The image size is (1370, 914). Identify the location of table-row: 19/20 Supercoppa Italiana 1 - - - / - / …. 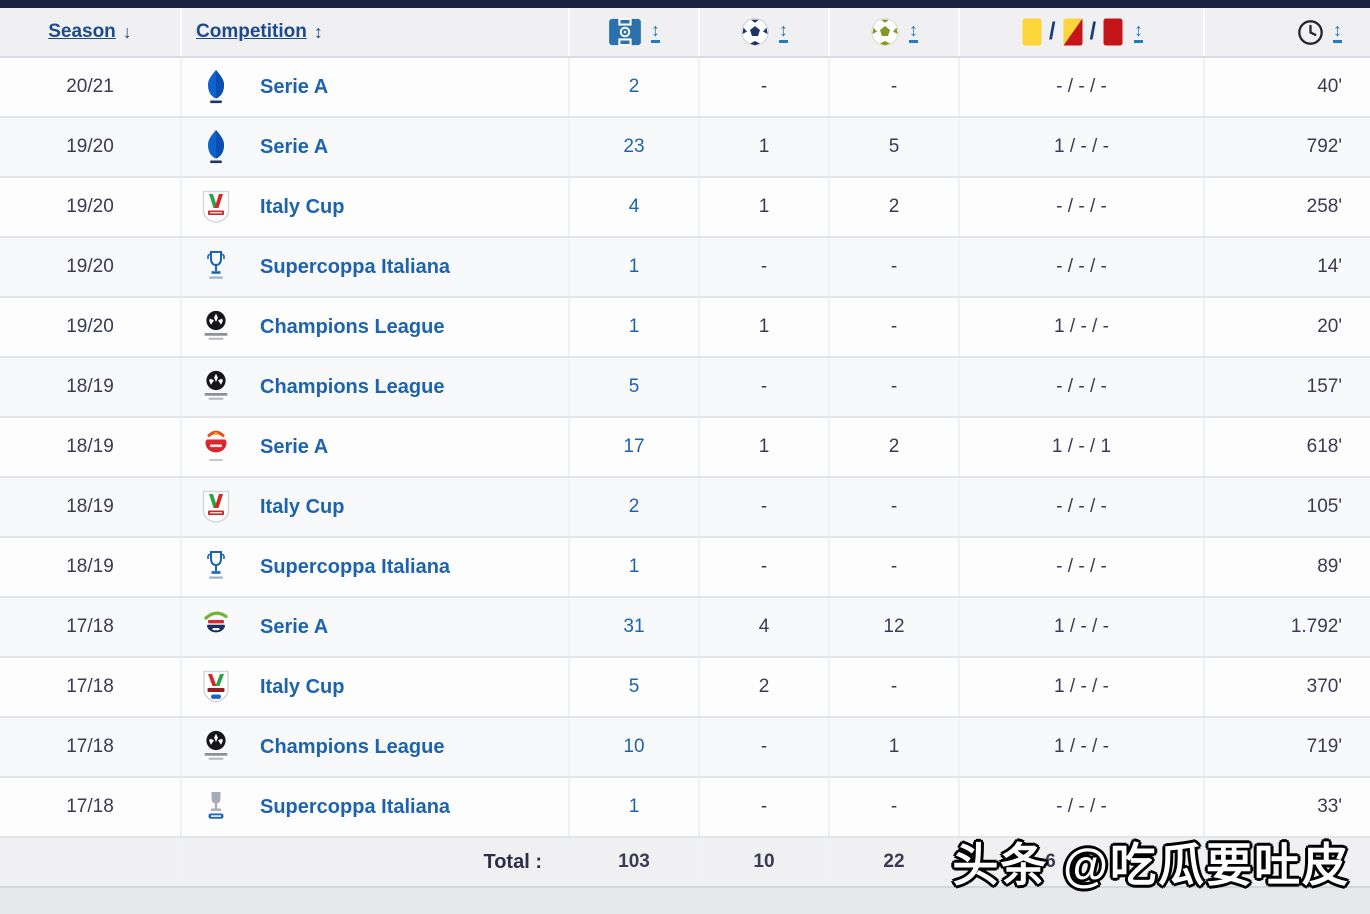
(685, 268).